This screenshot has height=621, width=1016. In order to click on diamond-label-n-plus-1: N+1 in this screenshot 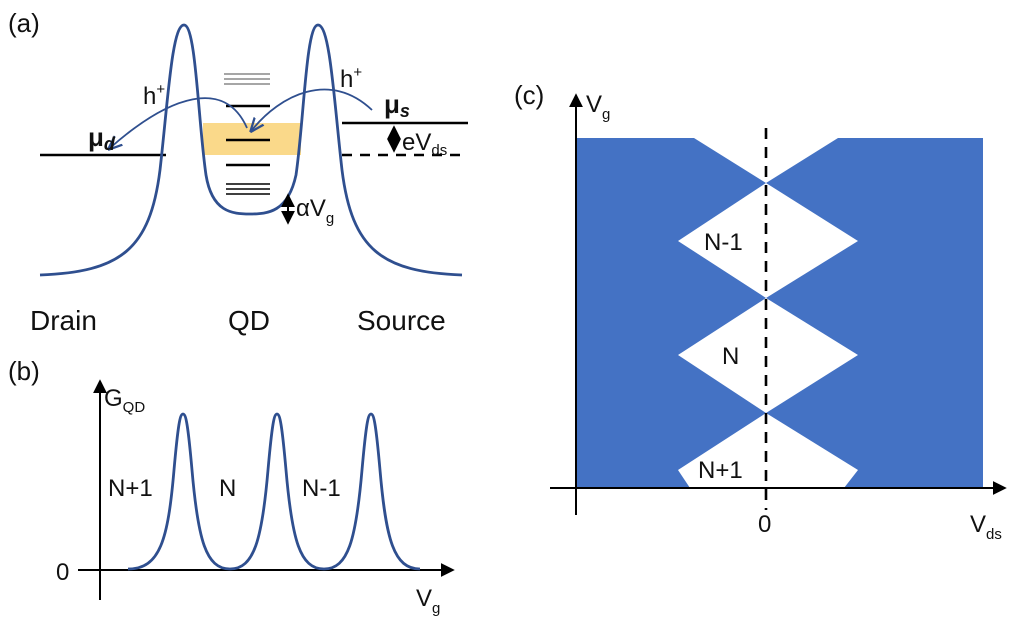, I will do `click(720, 470)`.